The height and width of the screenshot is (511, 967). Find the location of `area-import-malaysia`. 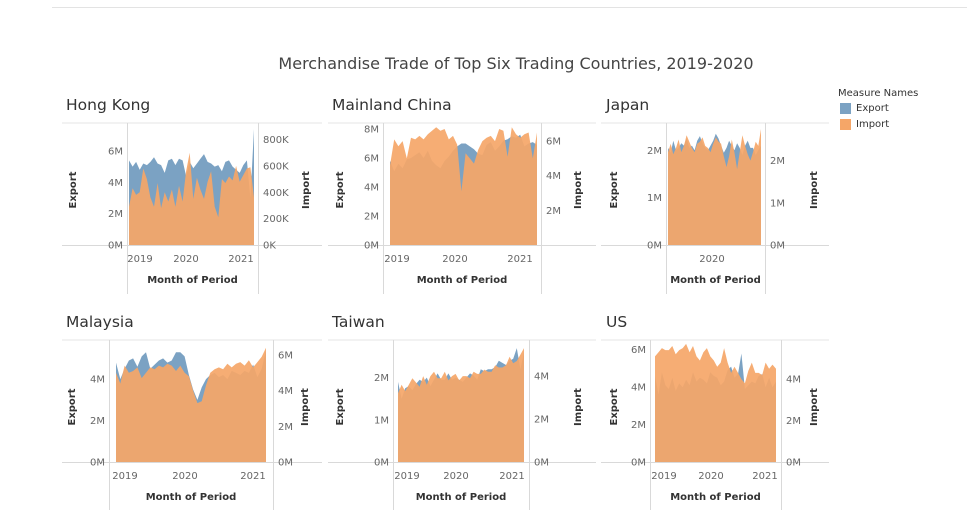

area-import-malaysia is located at coordinates (191, 404).